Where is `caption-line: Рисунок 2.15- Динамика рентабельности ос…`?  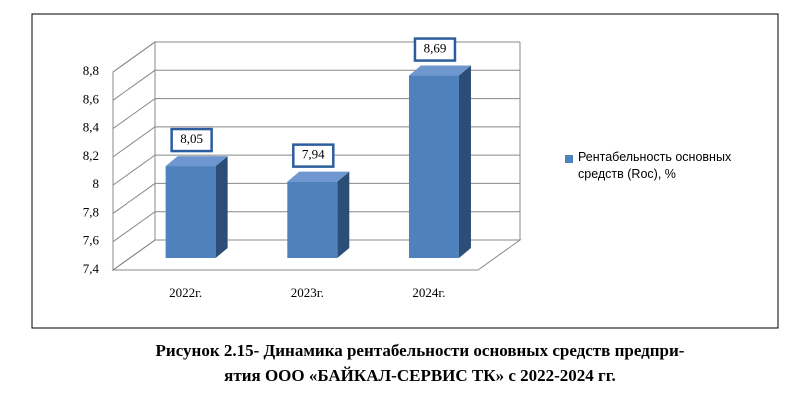
caption-line: Рисунок 2.15- Динамика рентабельности ос… is located at coordinates (420, 350).